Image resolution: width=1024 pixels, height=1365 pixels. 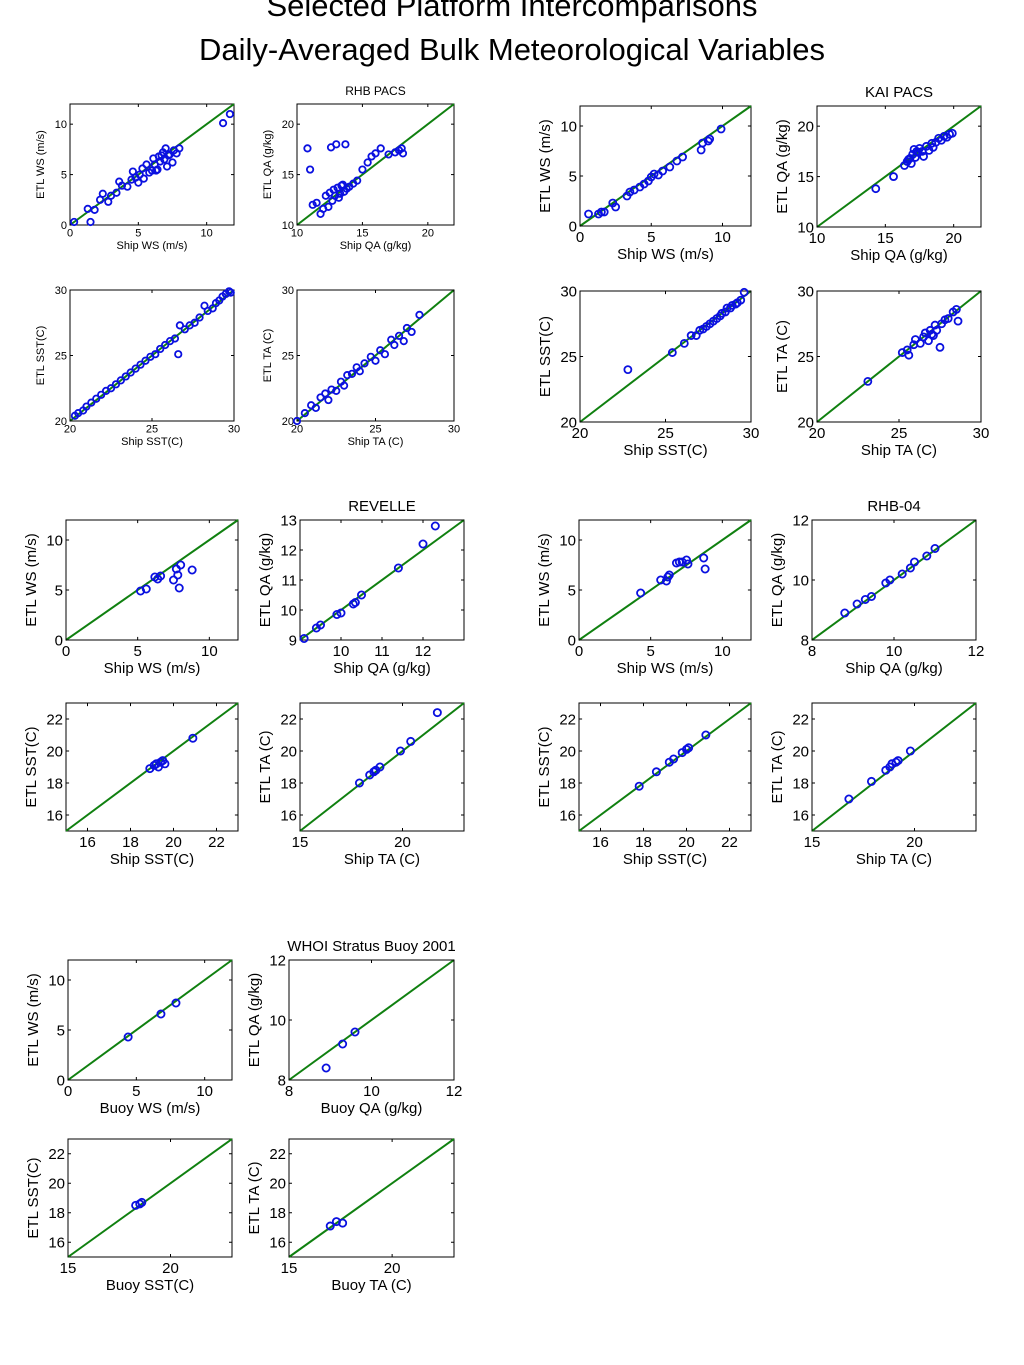 I want to click on x-axis-label: Buoy SST(C), so click(x=150, y=1285).